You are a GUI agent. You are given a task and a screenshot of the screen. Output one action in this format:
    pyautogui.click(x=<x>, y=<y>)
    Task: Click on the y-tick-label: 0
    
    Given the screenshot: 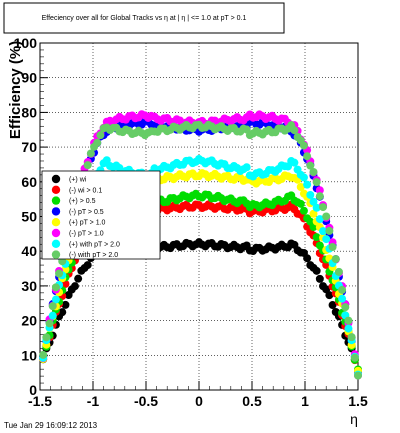 What is the action you would take?
    pyautogui.click(x=33, y=390)
    